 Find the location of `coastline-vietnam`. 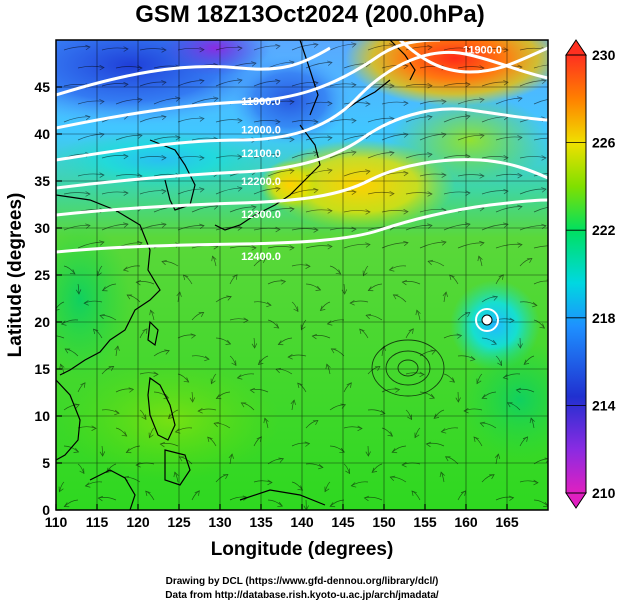

coastline-vietnam is located at coordinates (68, 420).